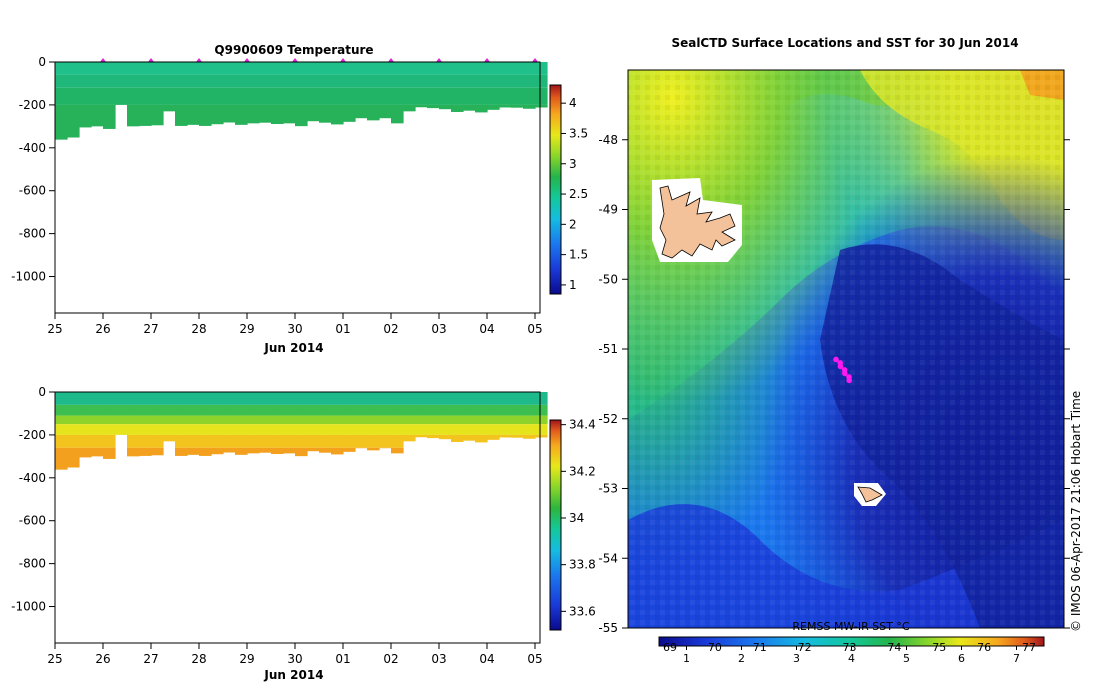 The width and height of the screenshot is (1099, 700). I want to click on salinity-x-axis: 25 26 27 28 29 30 01 02 03 04 05, so click(295, 654).